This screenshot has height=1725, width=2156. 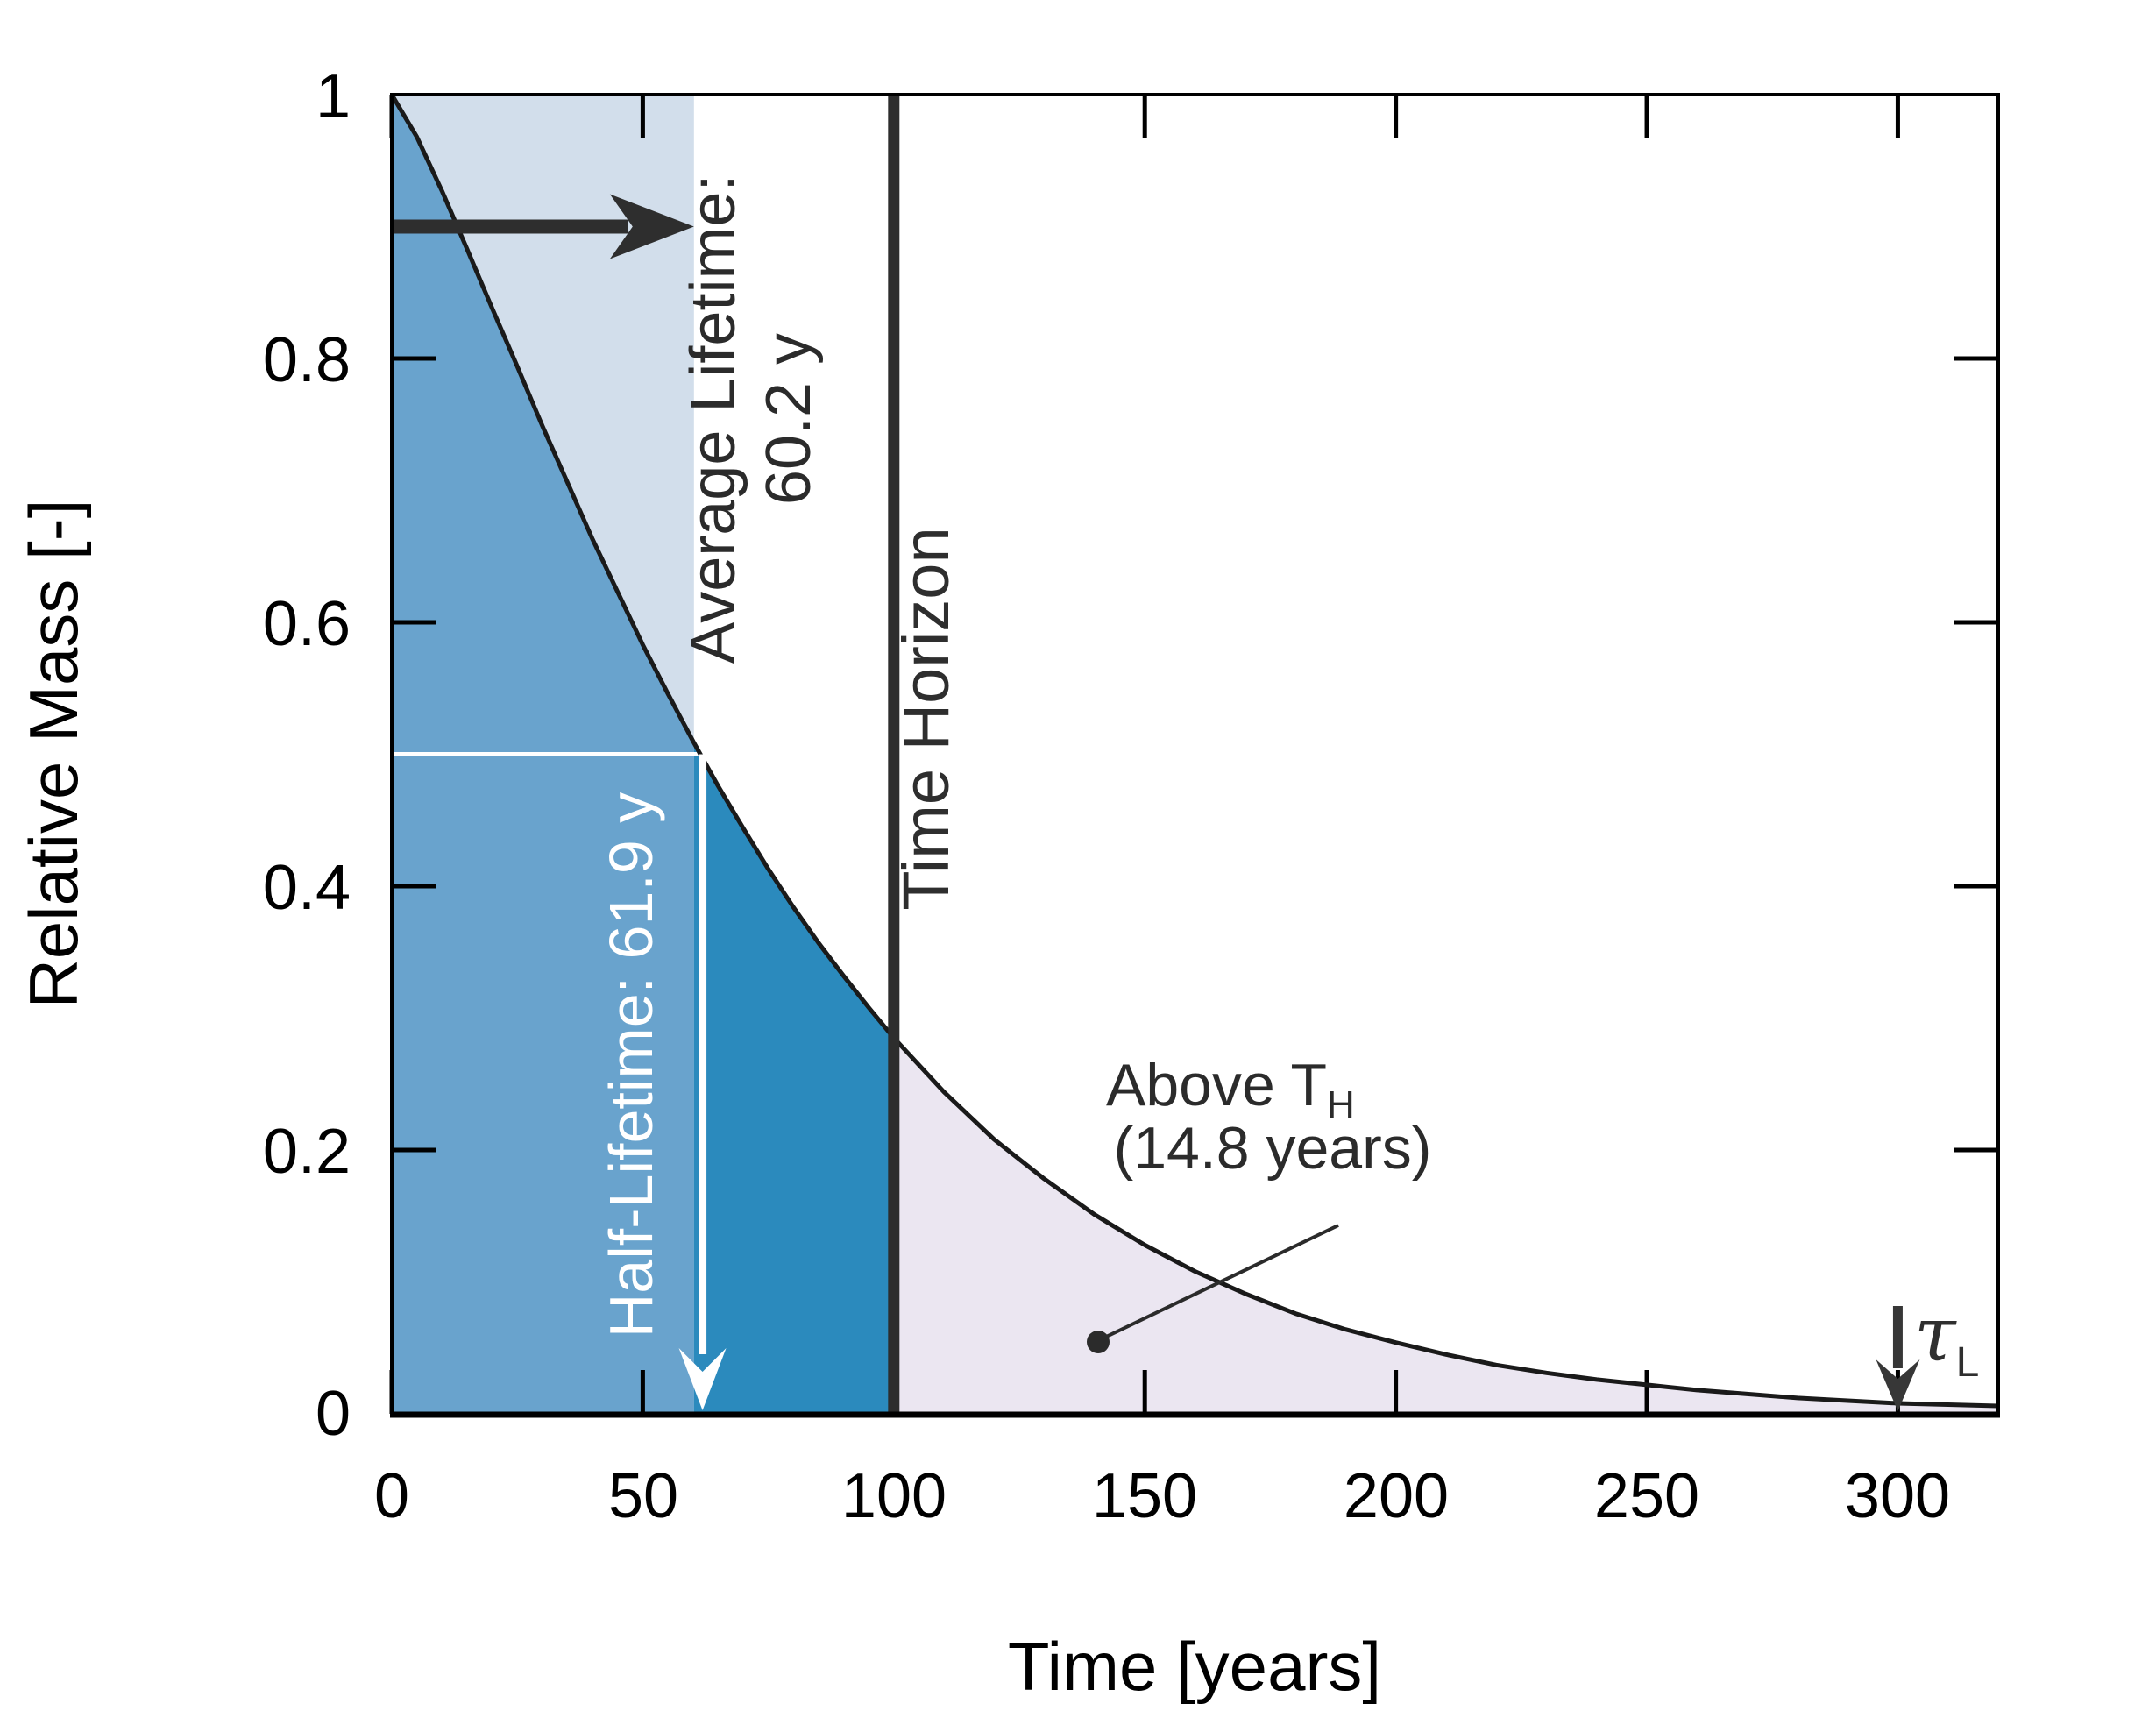 What do you see at coordinates (643, 1496) in the screenshot?
I see `x-tick-label-50: 50` at bounding box center [643, 1496].